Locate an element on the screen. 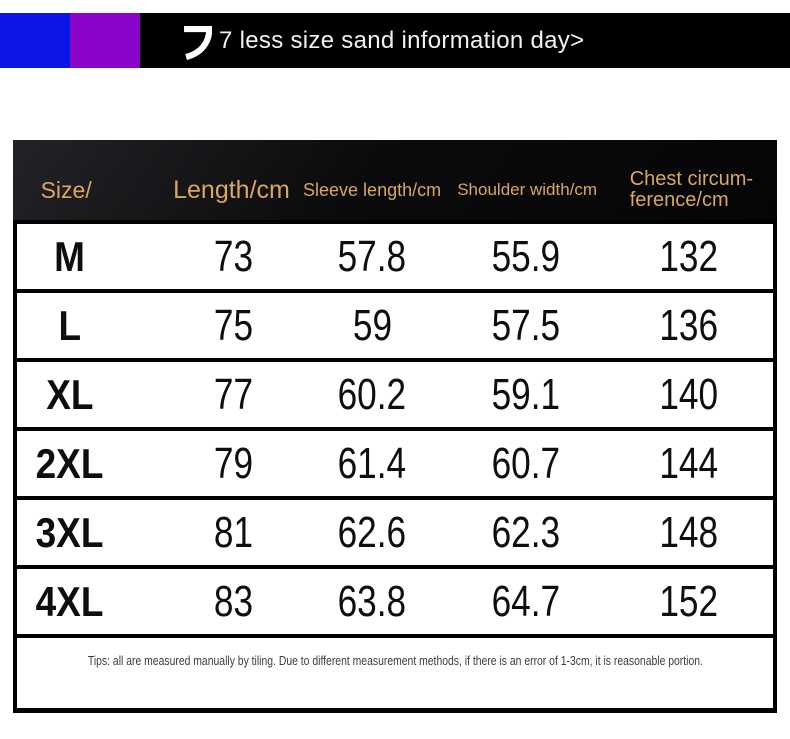 This screenshot has height=739, width=790. purple-color-swatch is located at coordinates (105, 40).